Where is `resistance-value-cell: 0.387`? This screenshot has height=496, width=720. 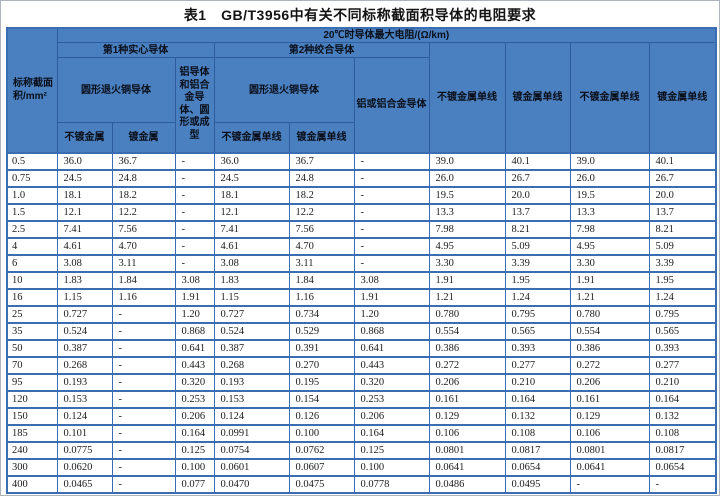
resistance-value-cell: 0.387 is located at coordinates (84, 348).